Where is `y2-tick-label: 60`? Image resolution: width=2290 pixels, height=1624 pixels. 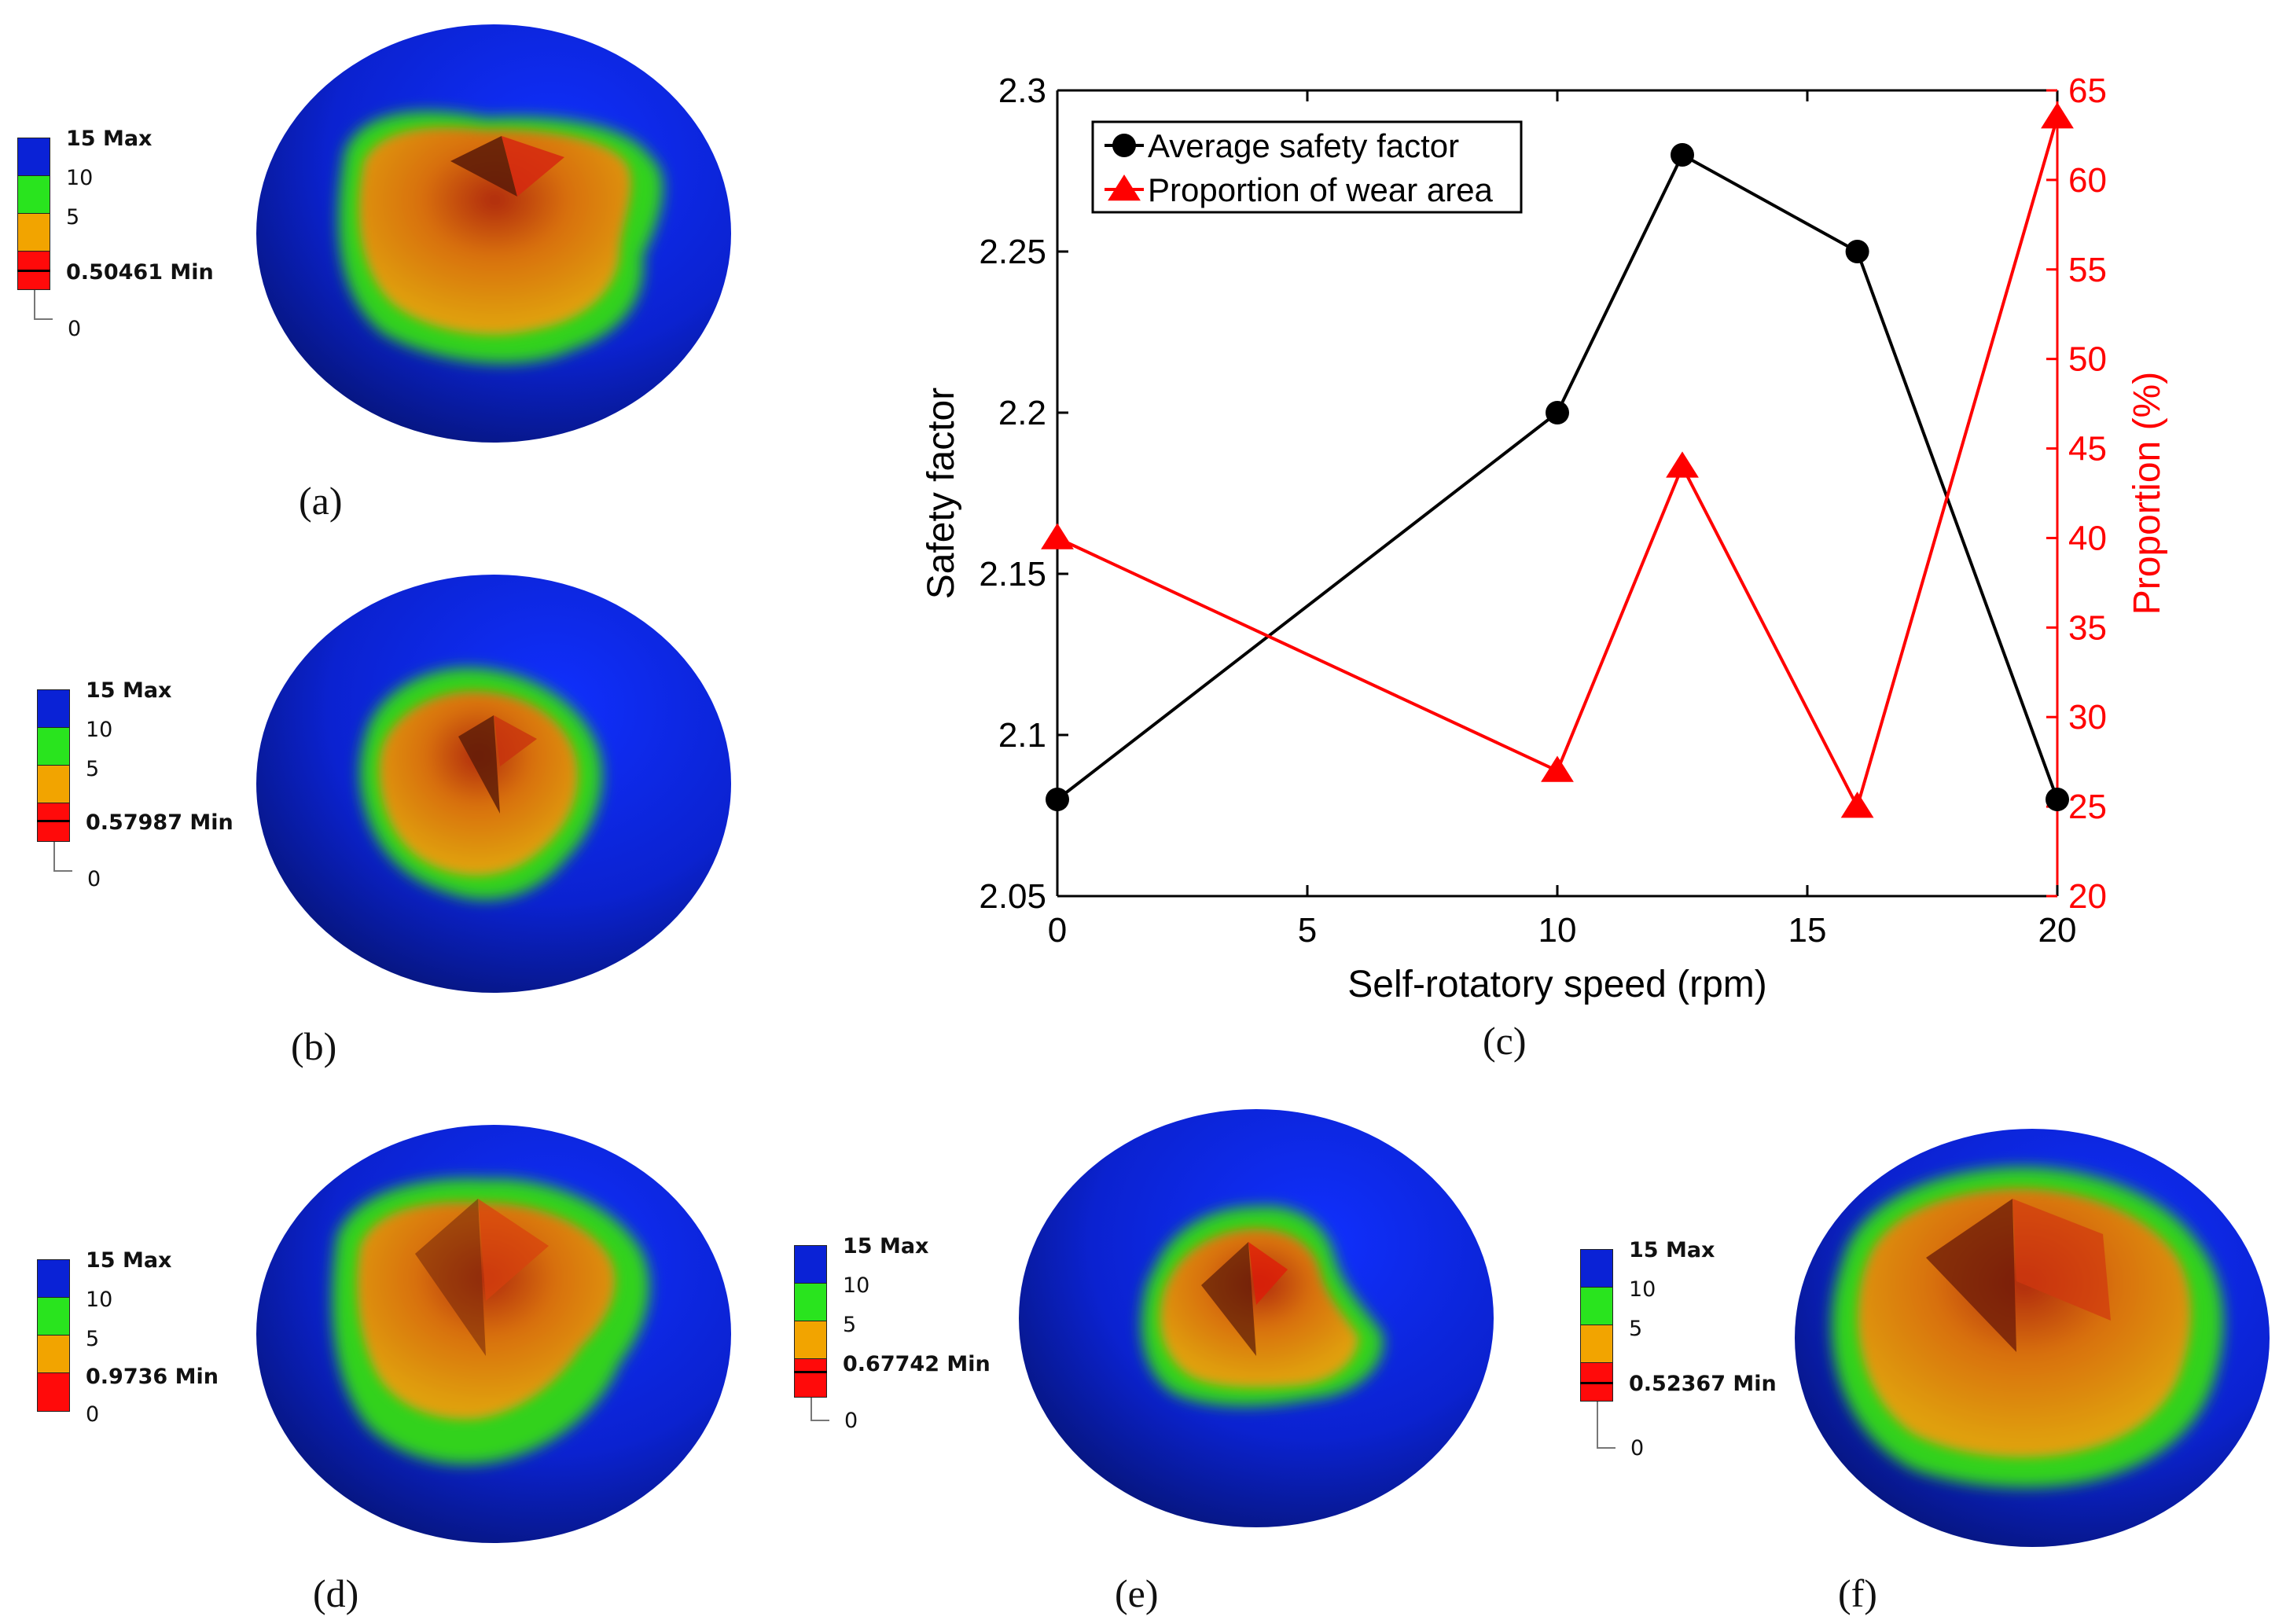
y2-tick-label: 60 is located at coordinates (2087, 181).